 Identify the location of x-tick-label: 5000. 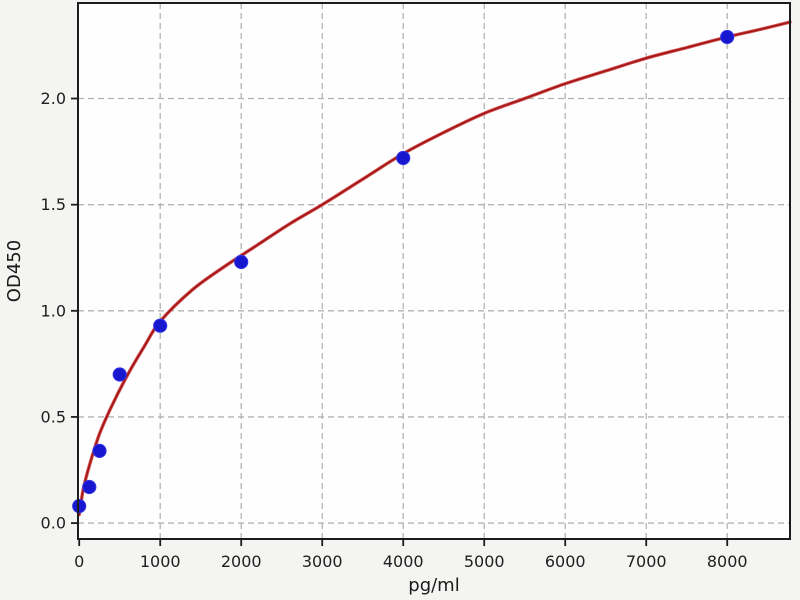
(484, 561).